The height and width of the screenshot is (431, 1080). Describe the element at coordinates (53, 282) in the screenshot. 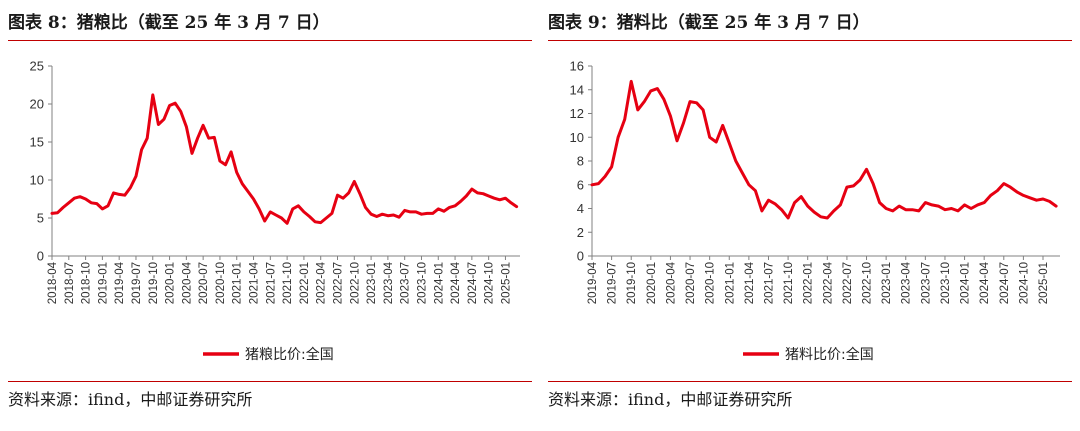

I see `x-tick-label: 2018-04` at that location.